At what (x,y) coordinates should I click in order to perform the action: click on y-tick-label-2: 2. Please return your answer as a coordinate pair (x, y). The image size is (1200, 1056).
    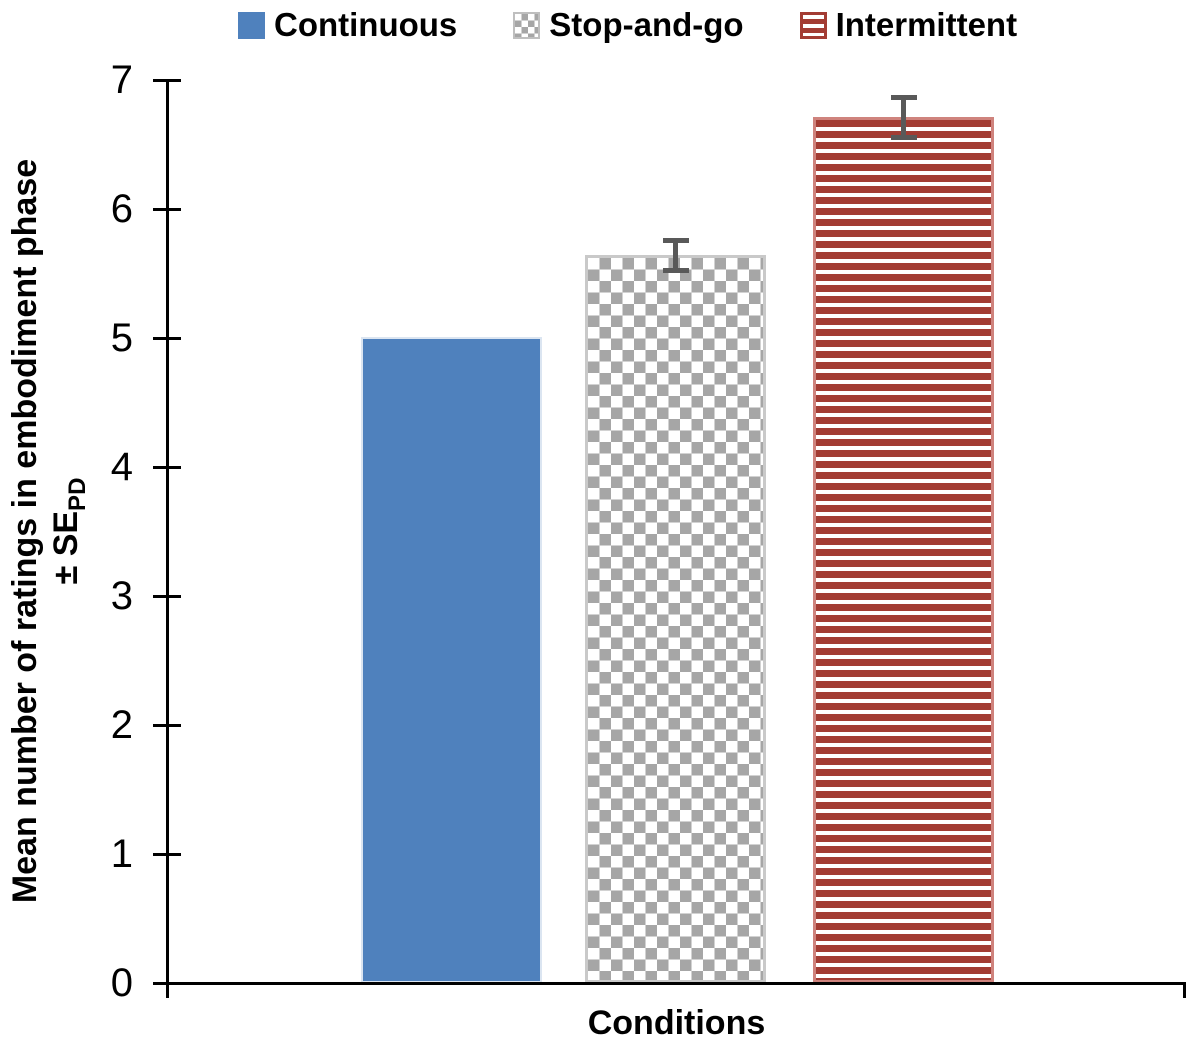
    Looking at the image, I should click on (121, 725).